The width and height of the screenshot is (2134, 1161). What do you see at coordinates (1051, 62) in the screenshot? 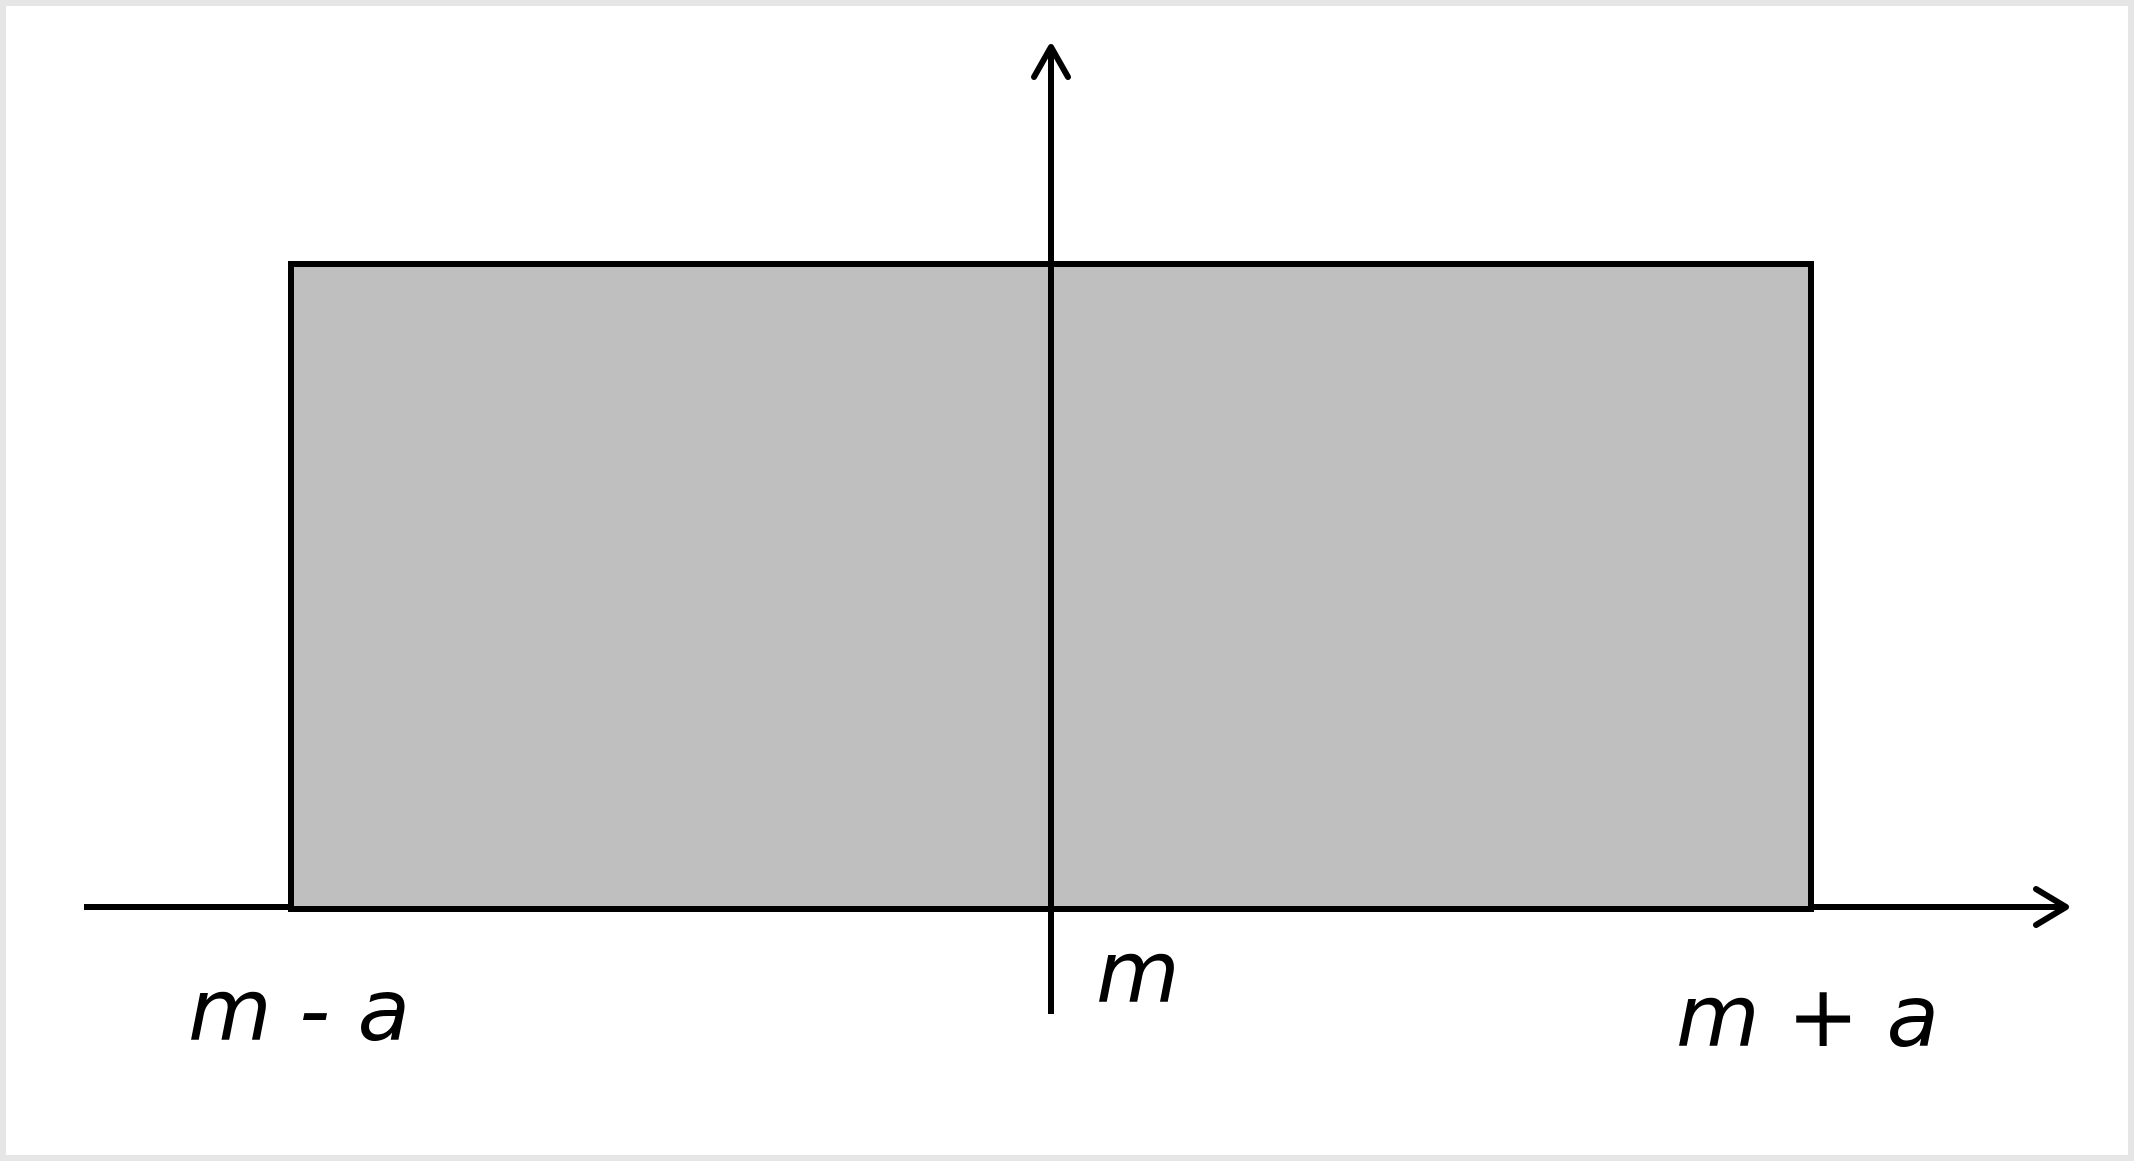
I see `y-axis-arrowhead` at bounding box center [1051, 62].